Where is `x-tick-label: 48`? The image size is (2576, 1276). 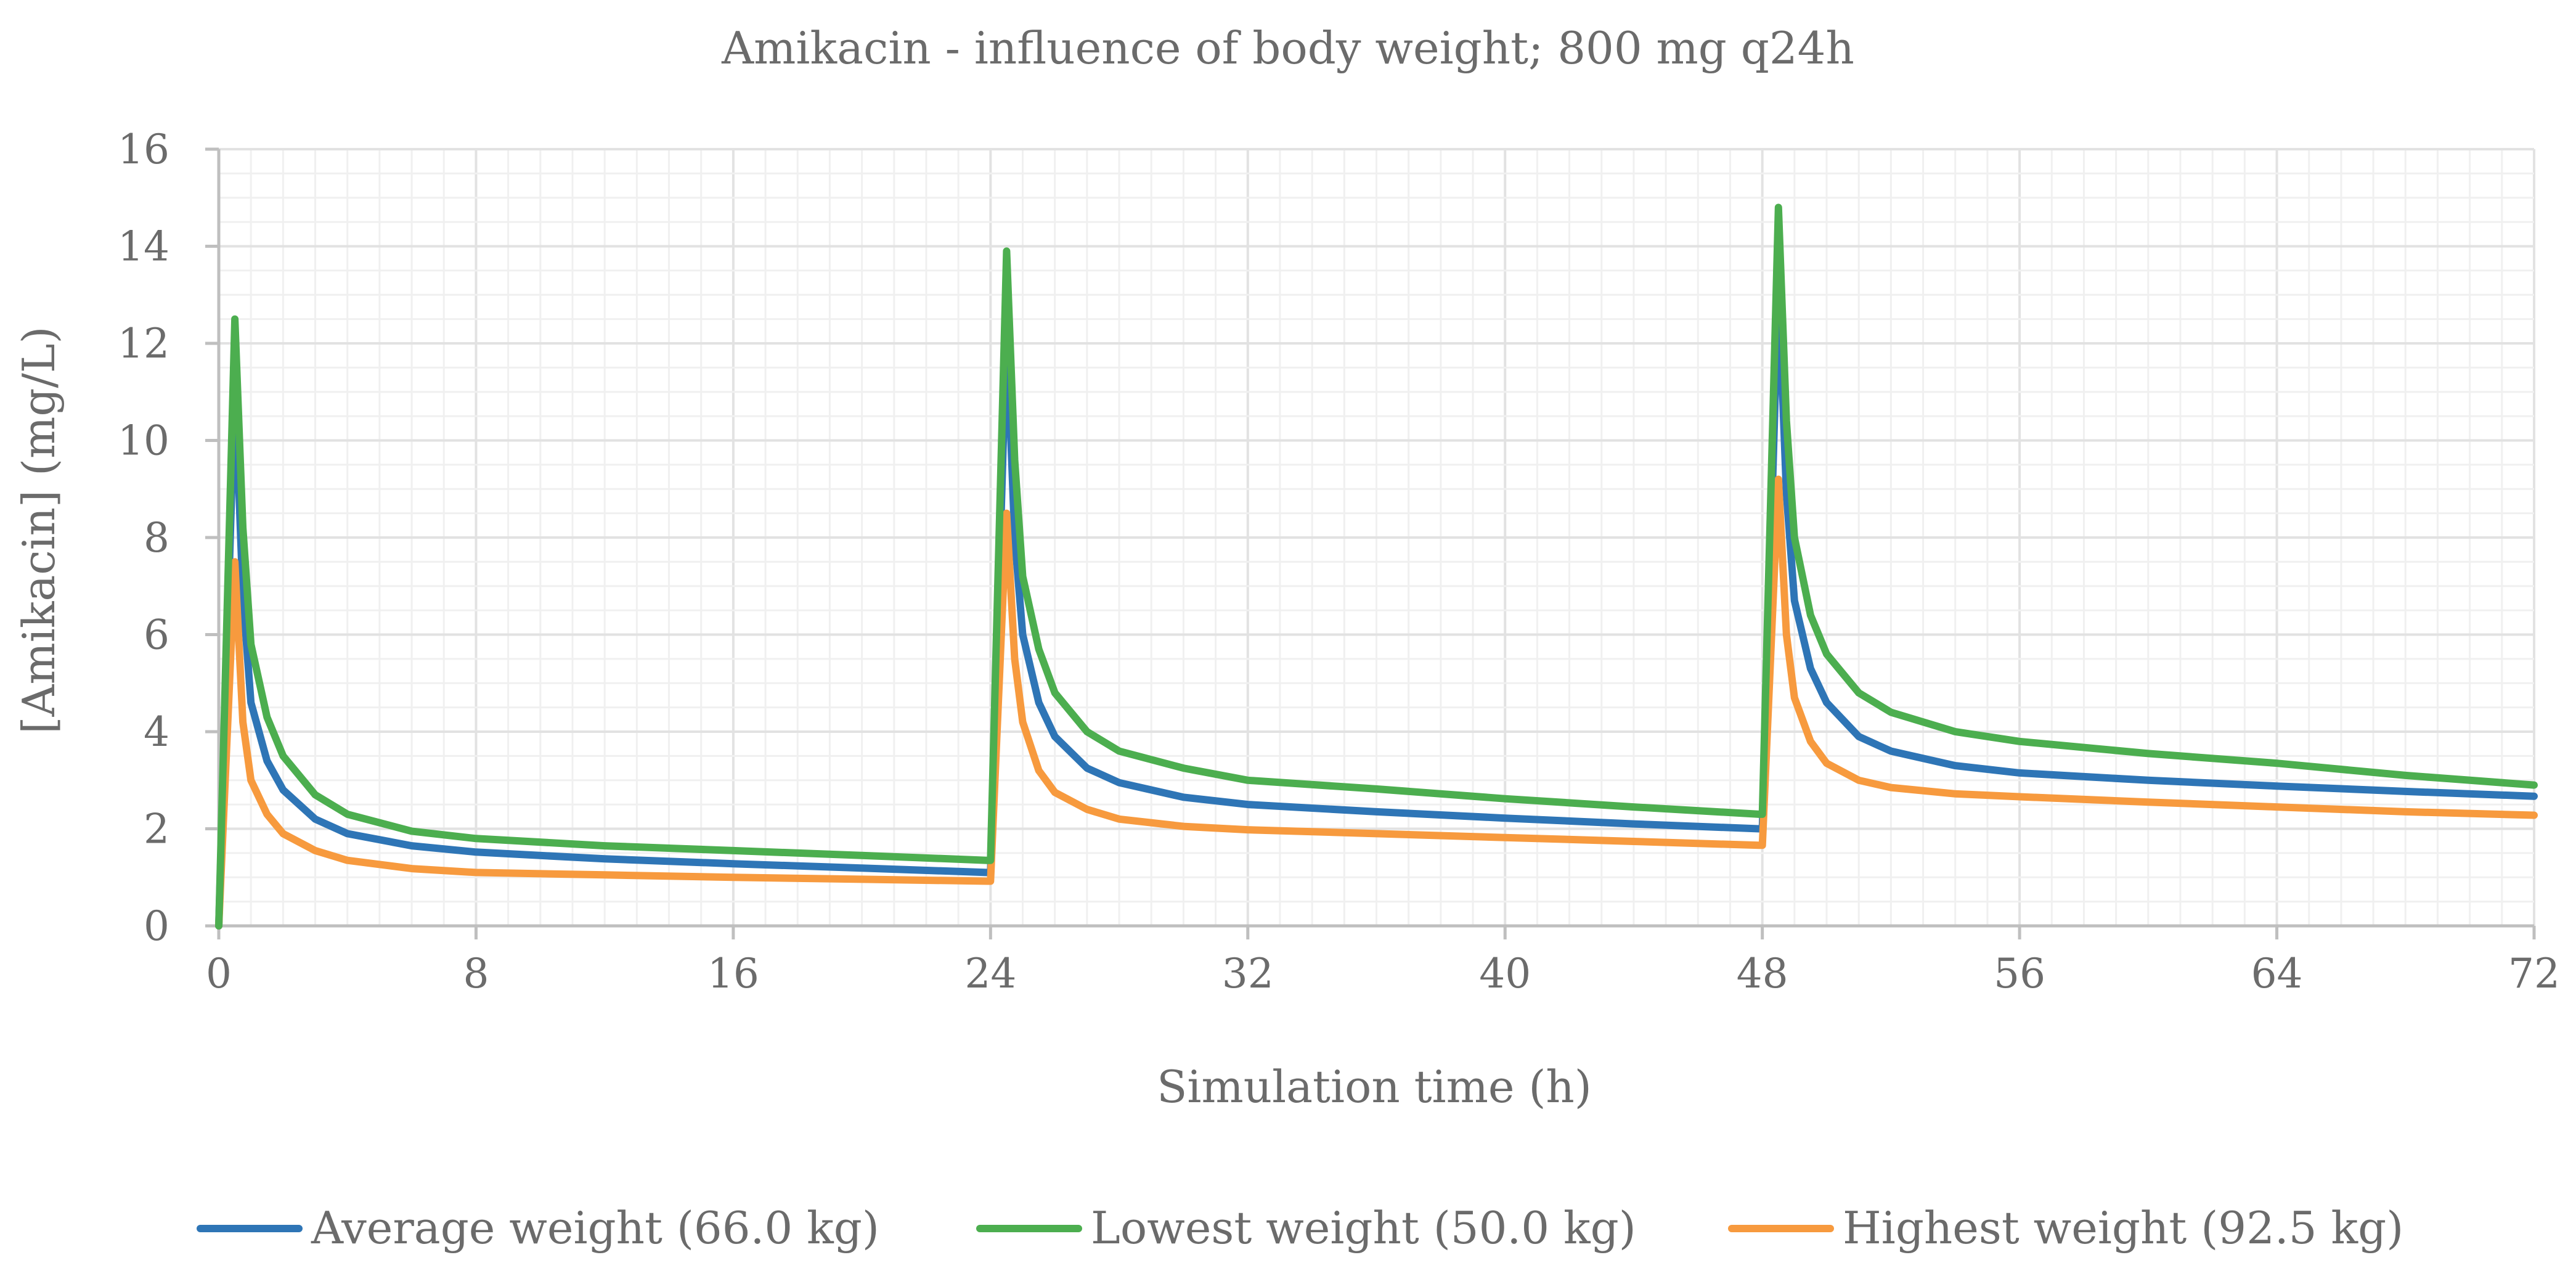
x-tick-label: 48 is located at coordinates (1762, 974).